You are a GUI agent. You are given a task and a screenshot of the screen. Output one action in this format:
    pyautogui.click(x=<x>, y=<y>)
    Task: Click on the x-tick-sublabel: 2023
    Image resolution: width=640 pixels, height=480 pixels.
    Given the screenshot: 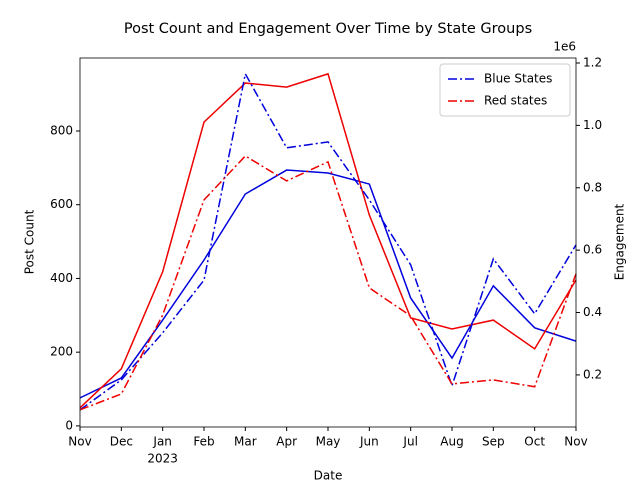 What is the action you would take?
    pyautogui.click(x=162, y=459)
    